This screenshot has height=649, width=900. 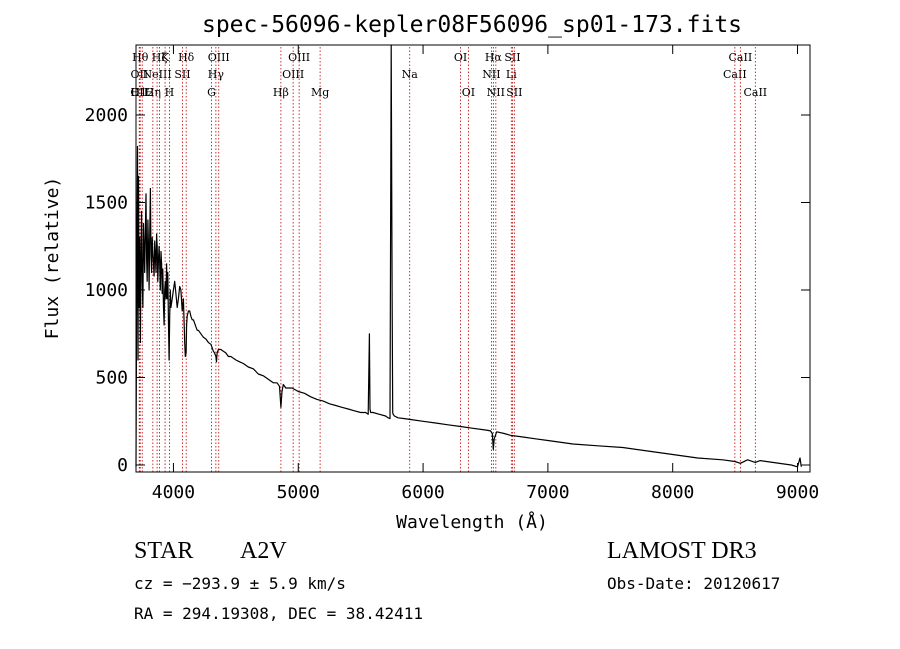 I want to click on x-tick-label: 4000, so click(x=173, y=492).